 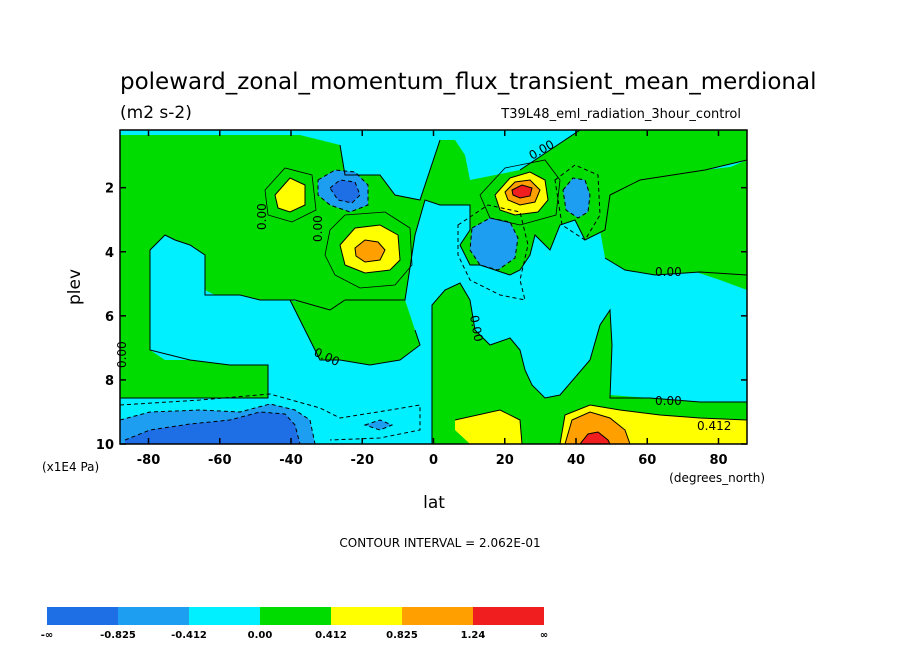 What do you see at coordinates (105, 445) in the screenshot?
I see `y-tick-label: 10` at bounding box center [105, 445].